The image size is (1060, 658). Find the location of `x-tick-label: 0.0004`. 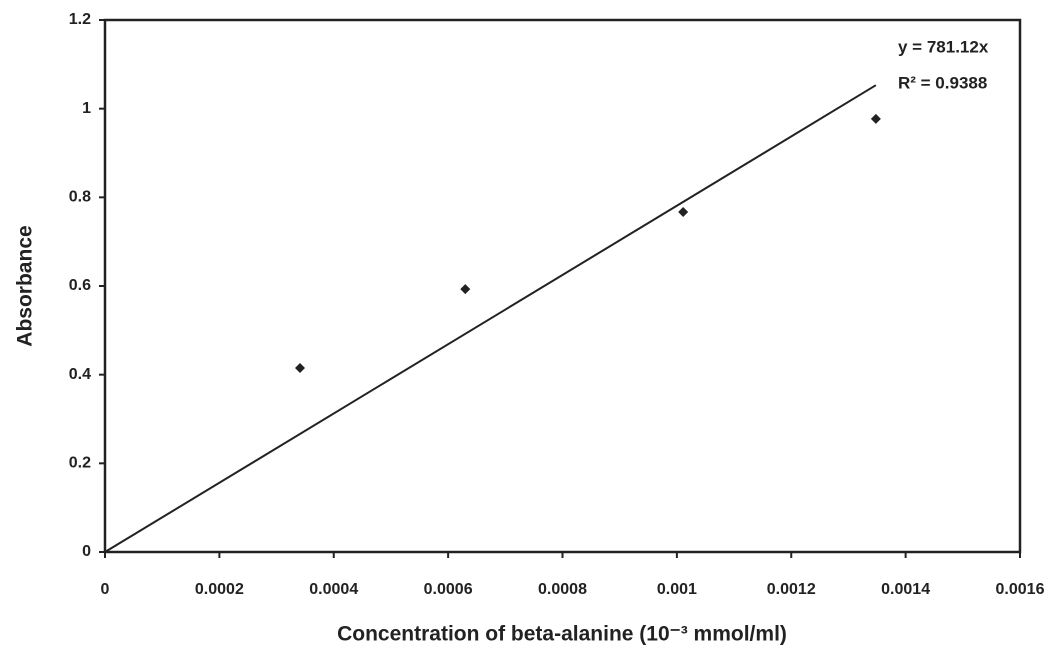

x-tick-label: 0.0004 is located at coordinates (333, 589).